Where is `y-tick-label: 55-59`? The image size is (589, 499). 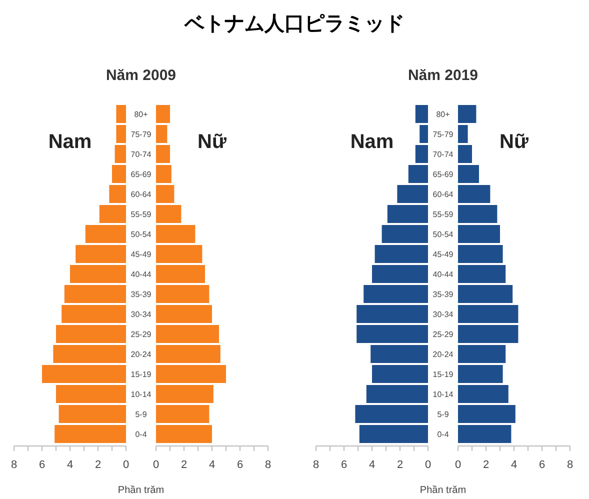 y-tick-label: 55-59 is located at coordinates (141, 214).